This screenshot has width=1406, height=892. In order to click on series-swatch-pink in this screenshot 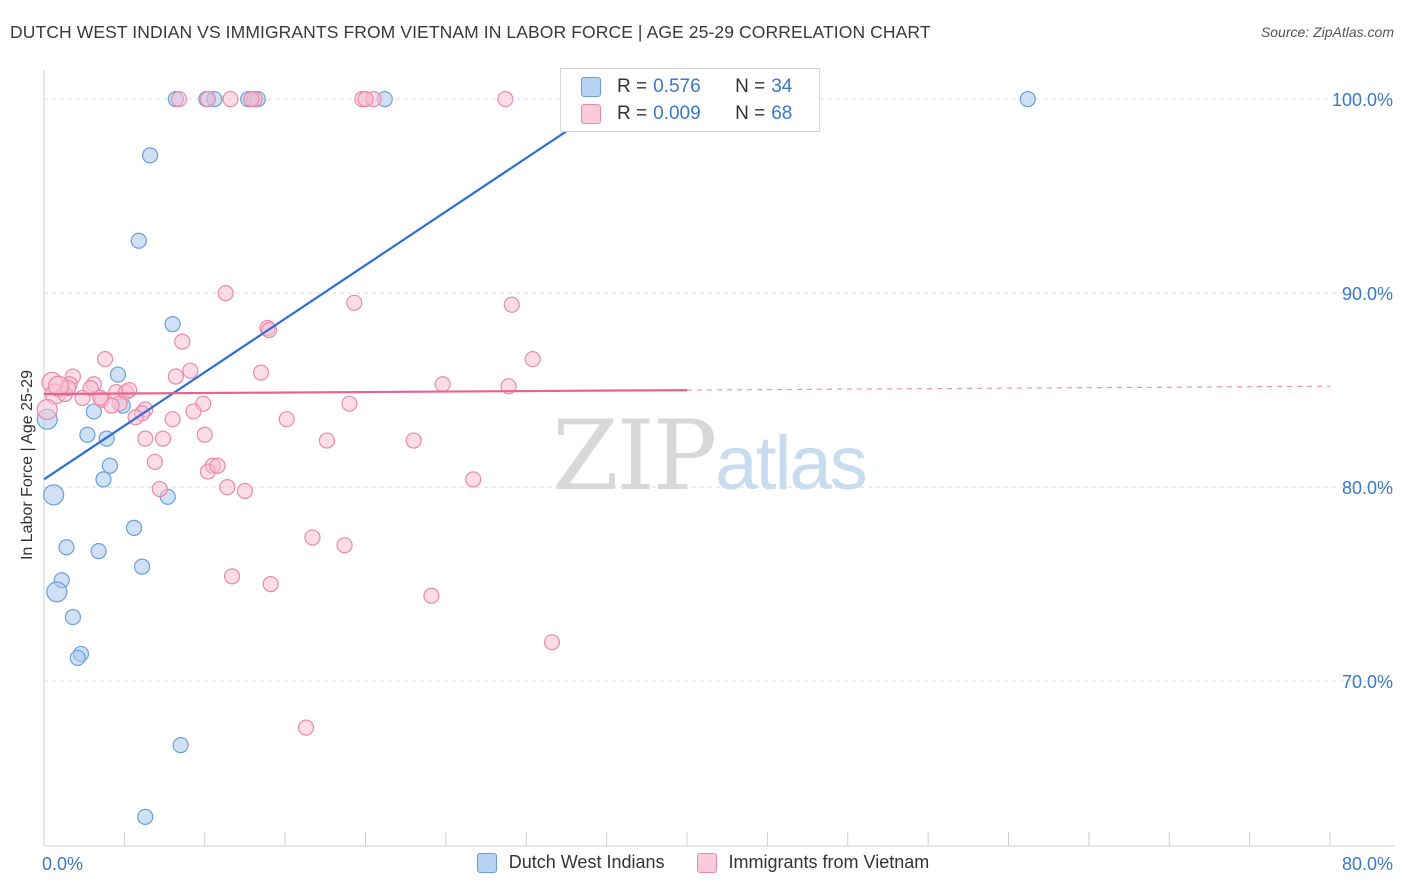, I will do `click(706, 862)`.